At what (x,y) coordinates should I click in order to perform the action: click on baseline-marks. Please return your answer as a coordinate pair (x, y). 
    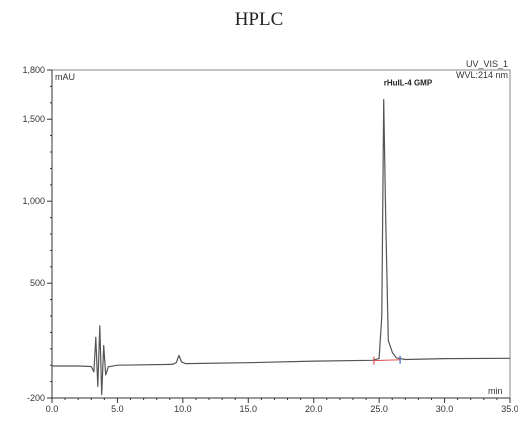
    Looking at the image, I should click on (387, 360).